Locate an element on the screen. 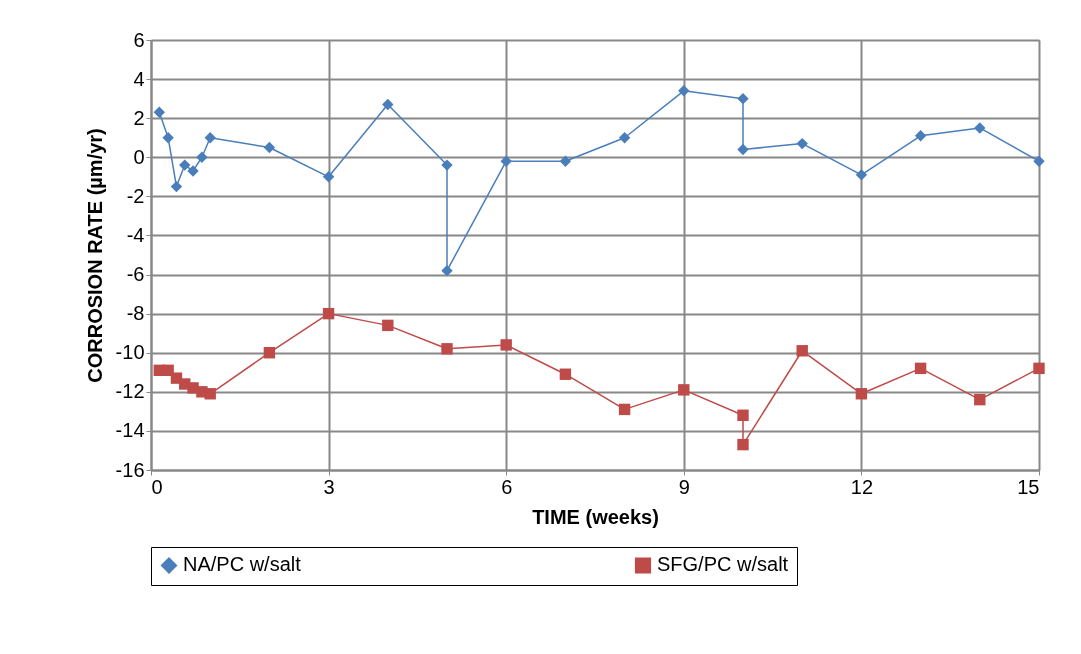  legend-label: SFG/PC w/salt is located at coordinates (723, 564).